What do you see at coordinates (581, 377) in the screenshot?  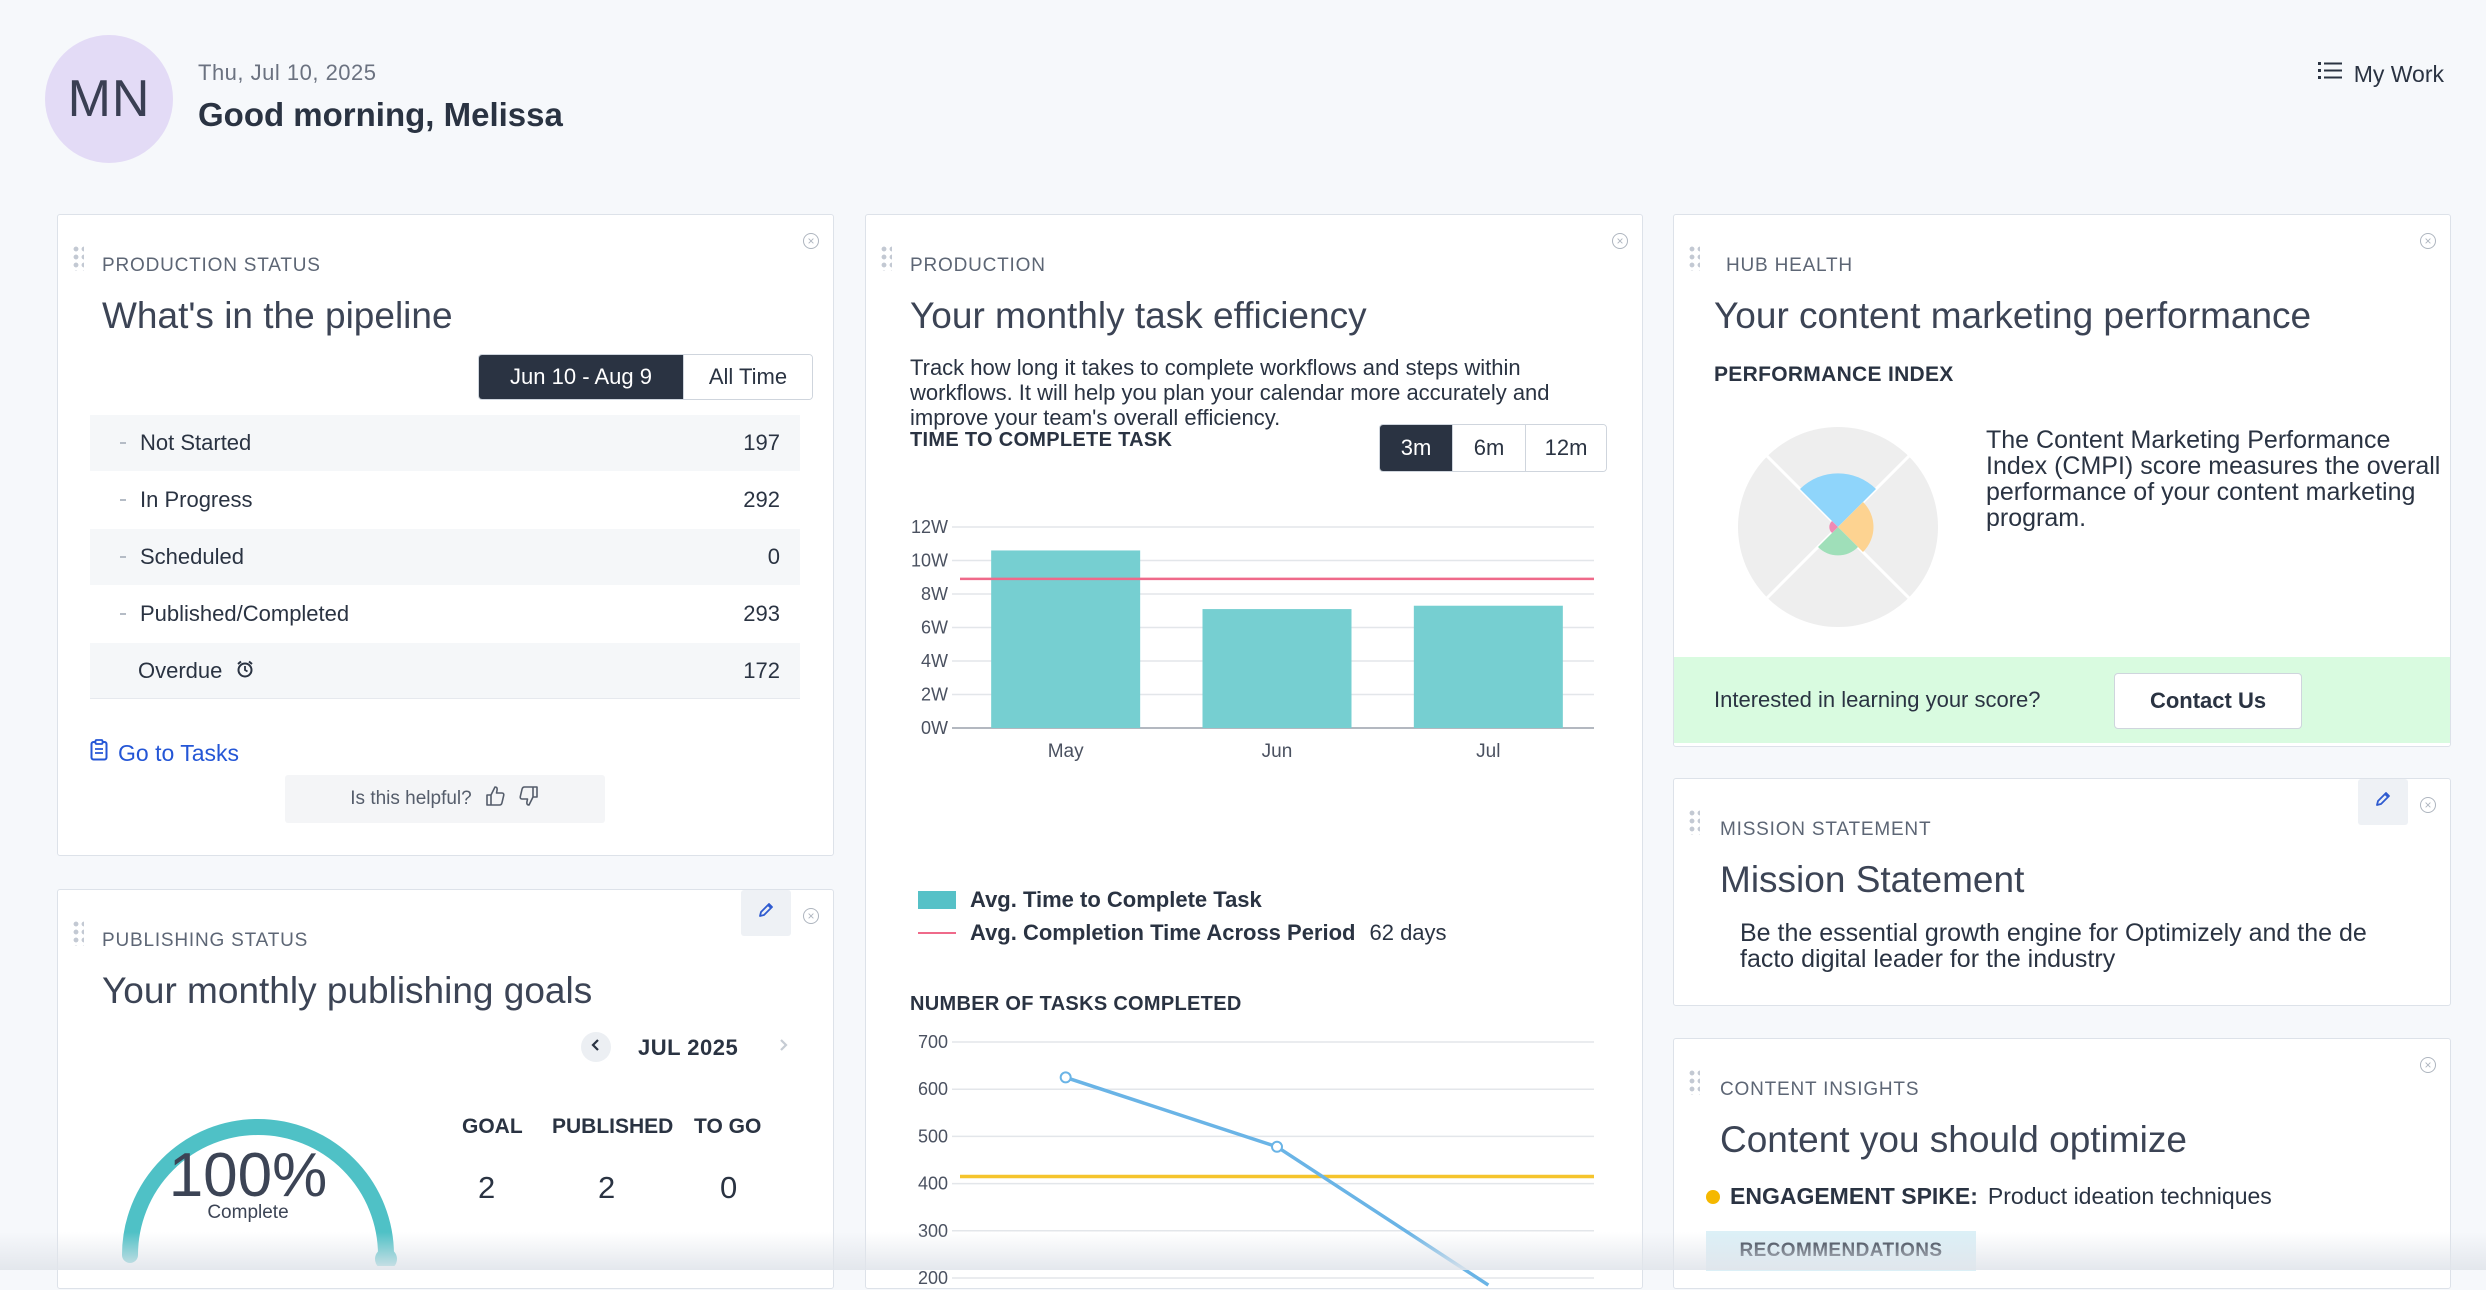 I see `range-jun-aug-button: Jun 10 - Aug 9` at bounding box center [581, 377].